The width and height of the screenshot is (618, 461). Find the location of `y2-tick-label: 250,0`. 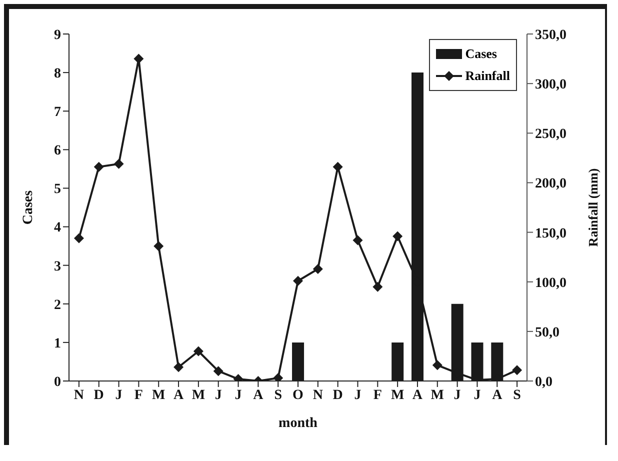

y2-tick-label: 250,0 is located at coordinates (550, 134).